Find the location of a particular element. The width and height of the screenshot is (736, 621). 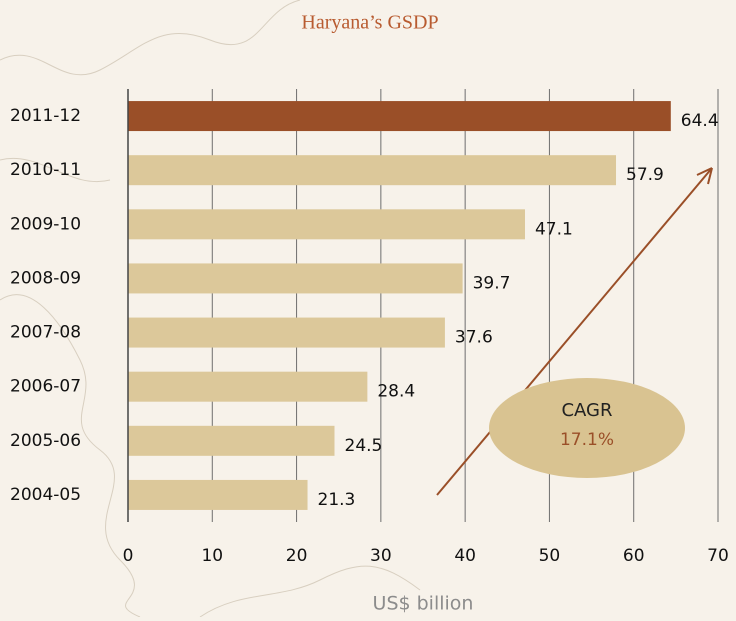

data-label: 24.5 is located at coordinates (364, 446).